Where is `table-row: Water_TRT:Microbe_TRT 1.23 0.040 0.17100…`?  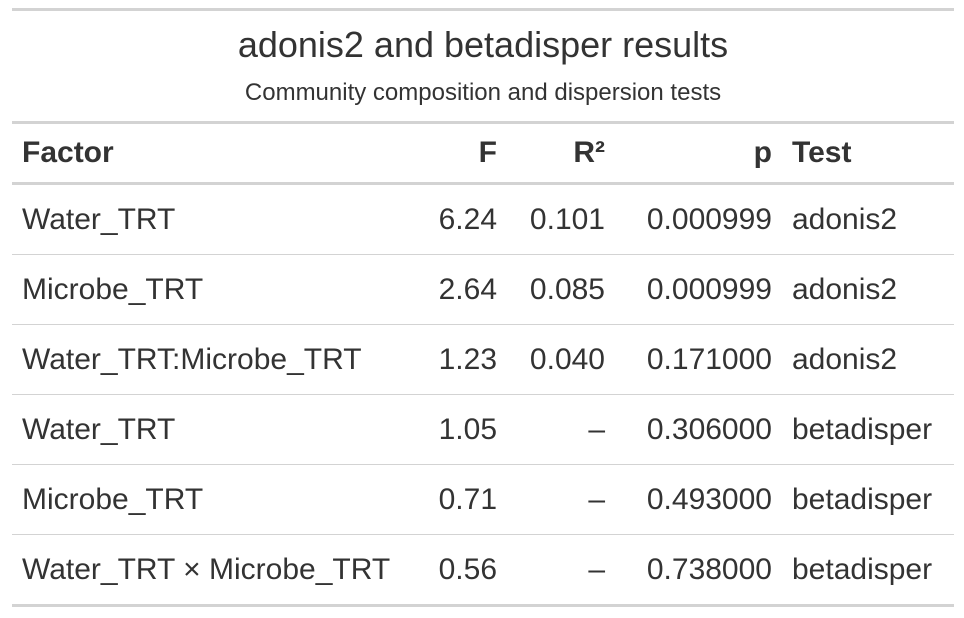
table-row: Water_TRT:Microbe_TRT 1.23 0.040 0.17100… is located at coordinates (483, 359).